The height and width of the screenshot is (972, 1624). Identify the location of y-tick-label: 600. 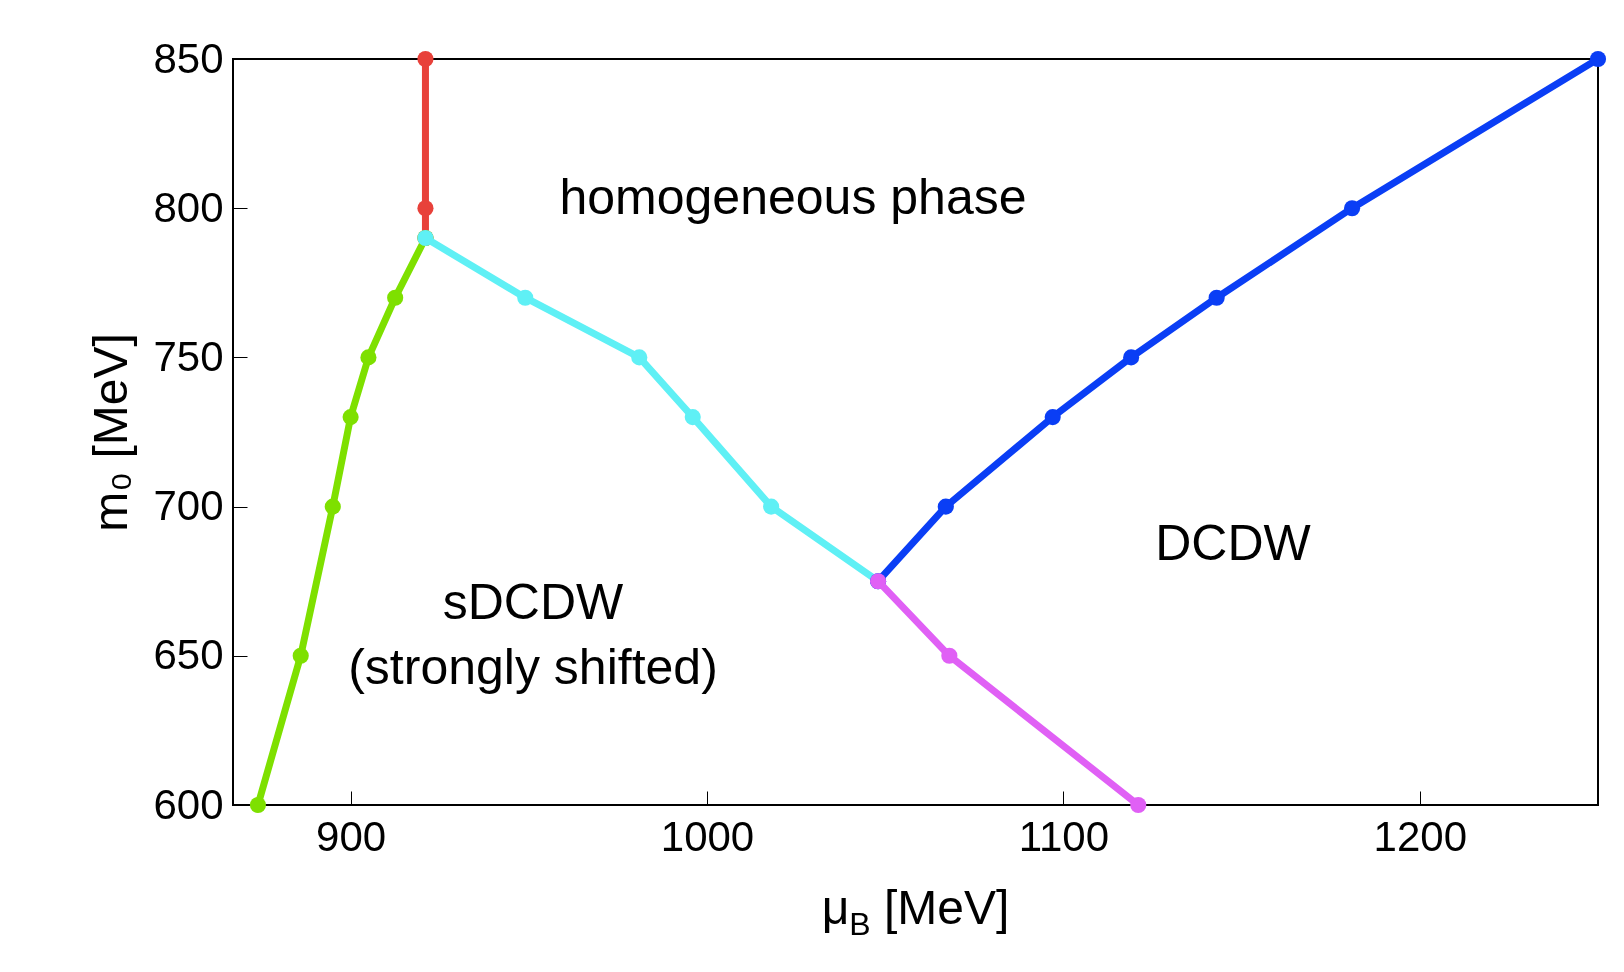
(188, 804).